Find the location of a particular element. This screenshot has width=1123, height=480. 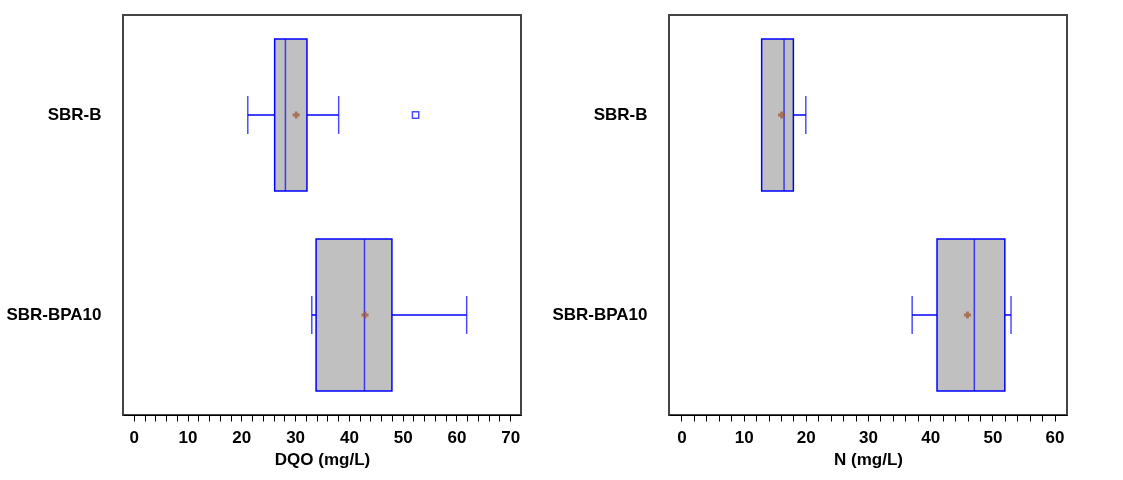

x-axis-title: N (mg/L) is located at coordinates (868, 459).